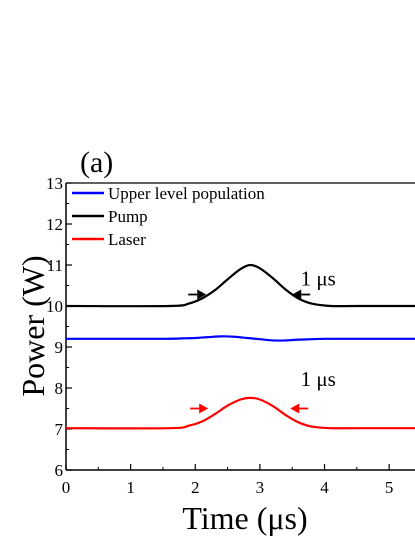 This screenshot has height=537, width=415. Describe the element at coordinates (186, 193) in the screenshot. I see `legend-label: Upper level population` at that location.